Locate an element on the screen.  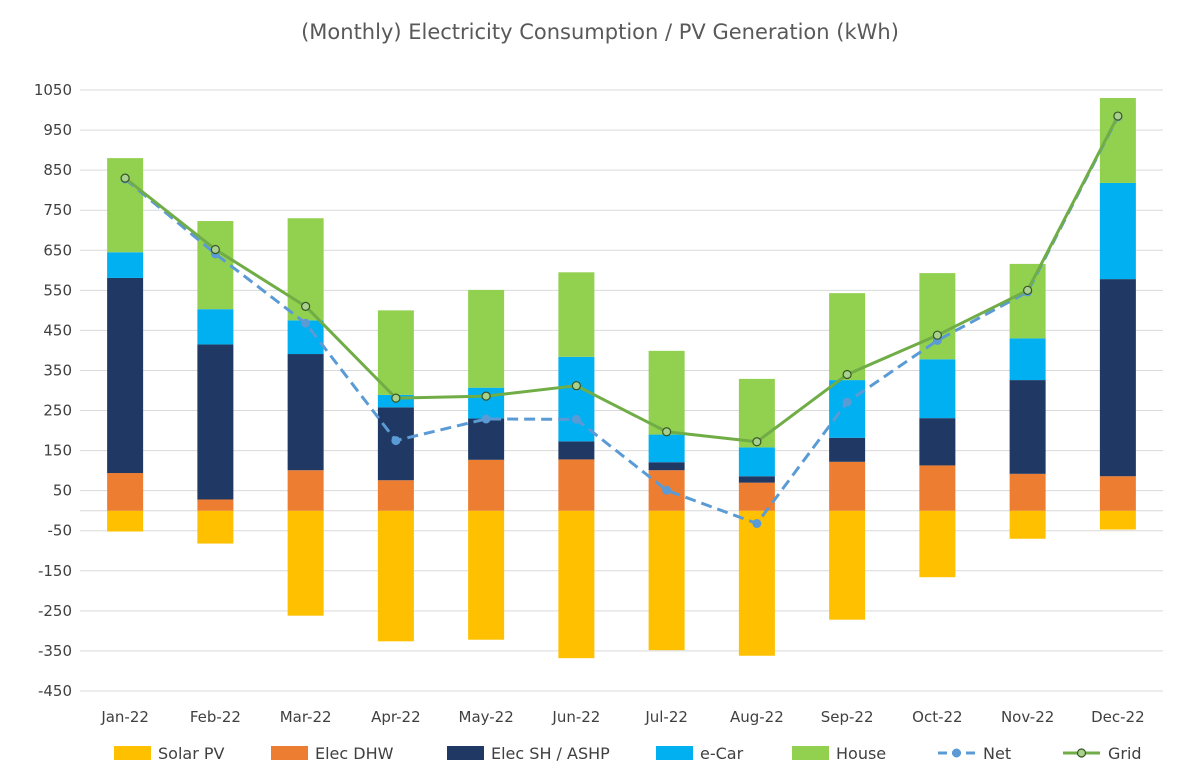
y-tick-label: 1050 is located at coordinates (53, 90).